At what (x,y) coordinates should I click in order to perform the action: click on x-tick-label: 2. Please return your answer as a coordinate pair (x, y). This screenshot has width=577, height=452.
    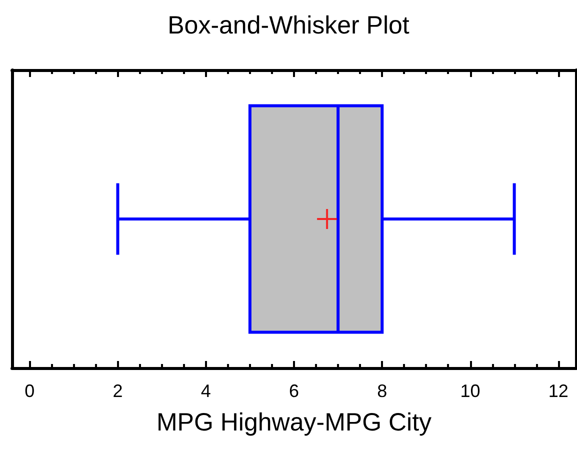
    Looking at the image, I should click on (117, 391).